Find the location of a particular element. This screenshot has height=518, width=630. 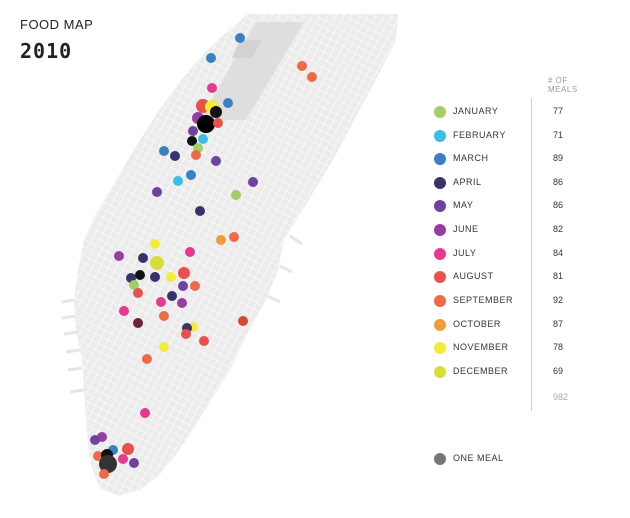

legend-count: 82 is located at coordinates (558, 229).